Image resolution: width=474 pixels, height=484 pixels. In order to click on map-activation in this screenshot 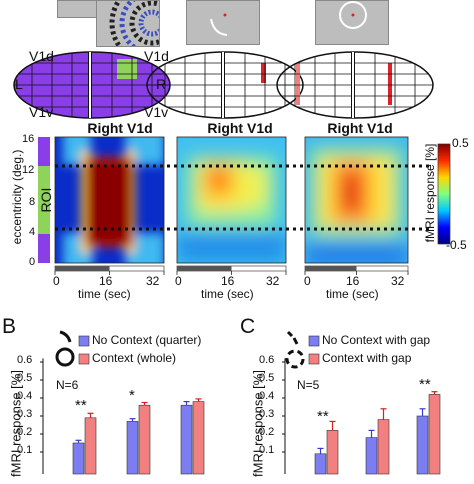, I will do `click(263, 73)`.